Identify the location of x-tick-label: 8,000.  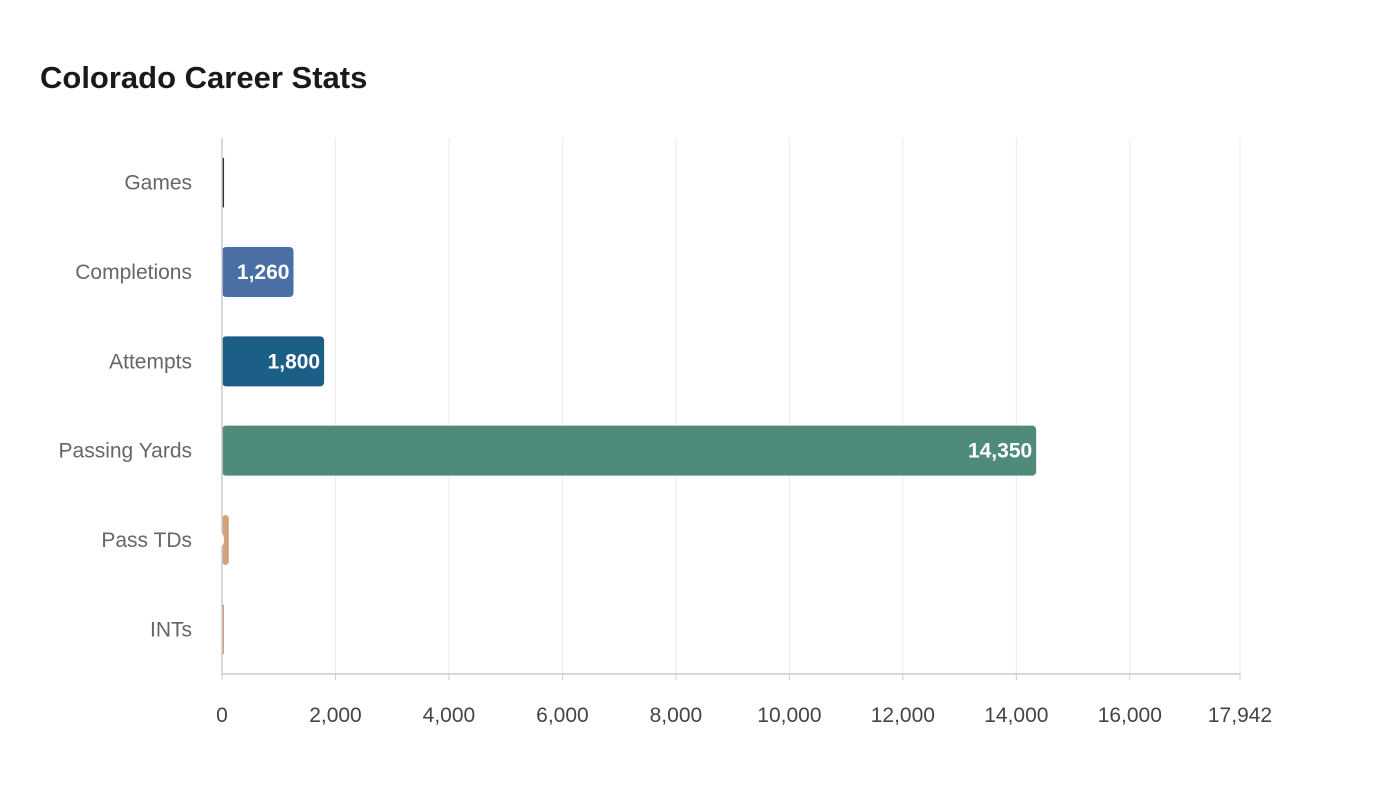
(676, 715).